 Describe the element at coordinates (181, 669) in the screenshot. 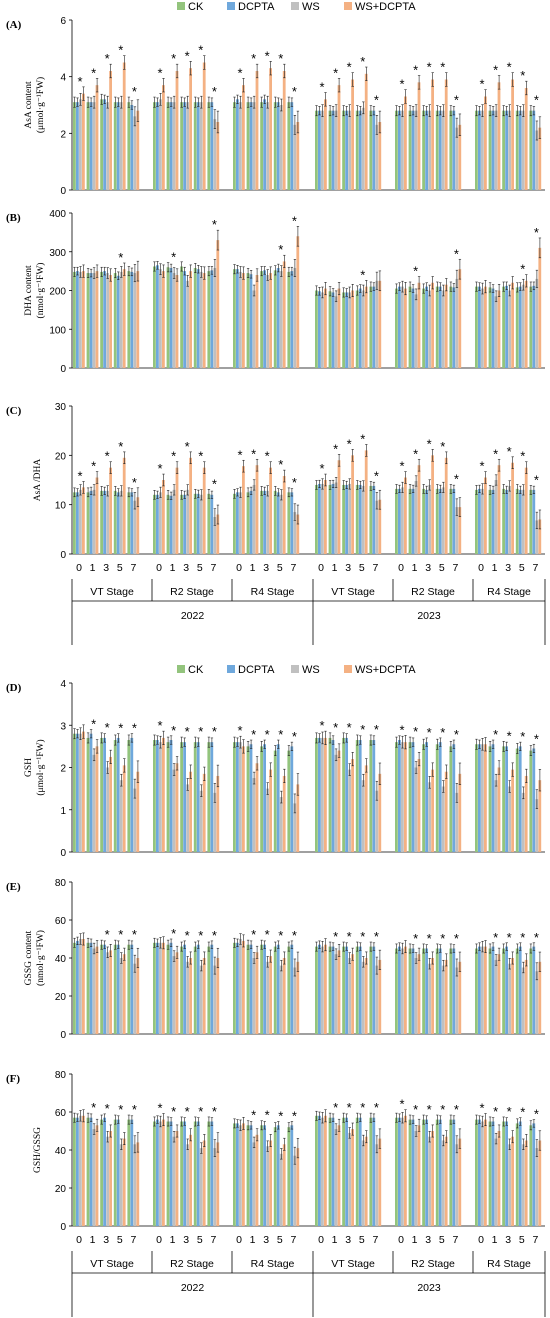

I see `legend-swatch` at that location.